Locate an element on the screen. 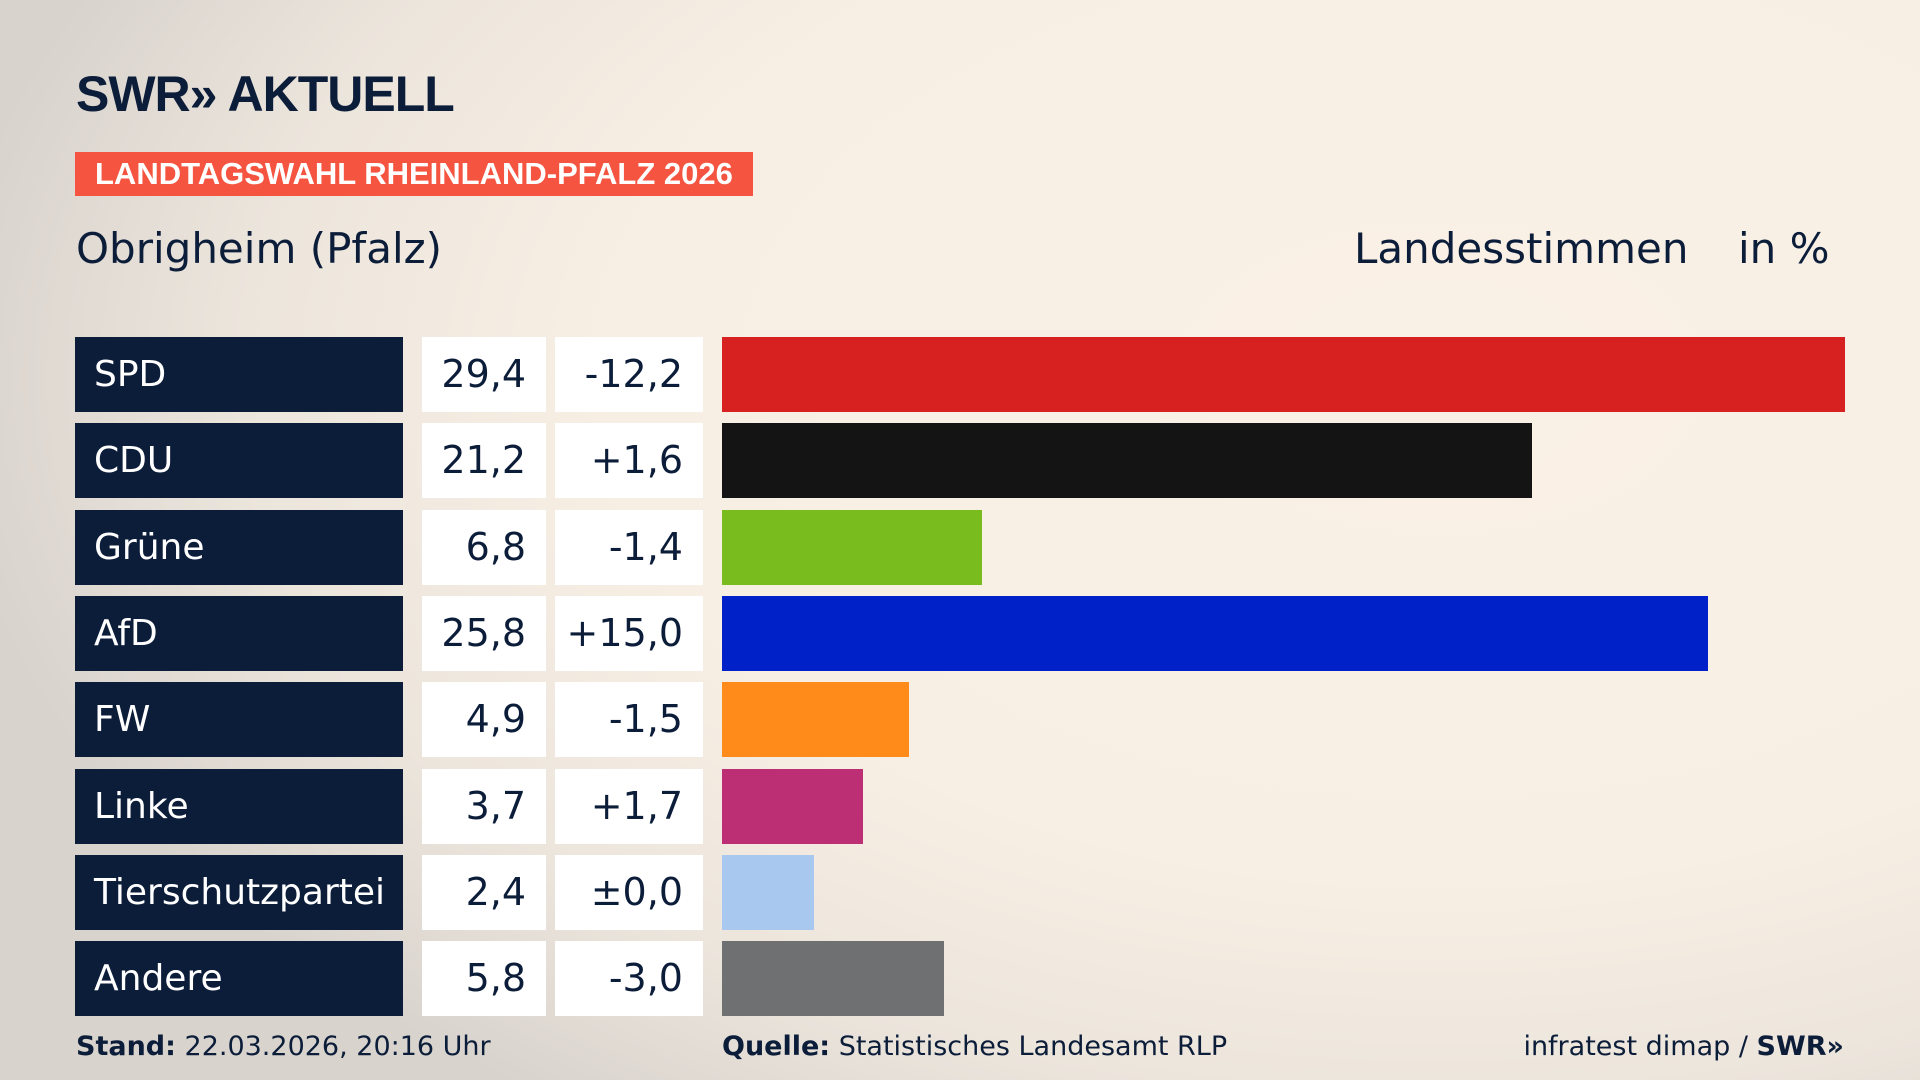 This screenshot has width=1920, height=1080. party-label: Linke is located at coordinates (239, 806).